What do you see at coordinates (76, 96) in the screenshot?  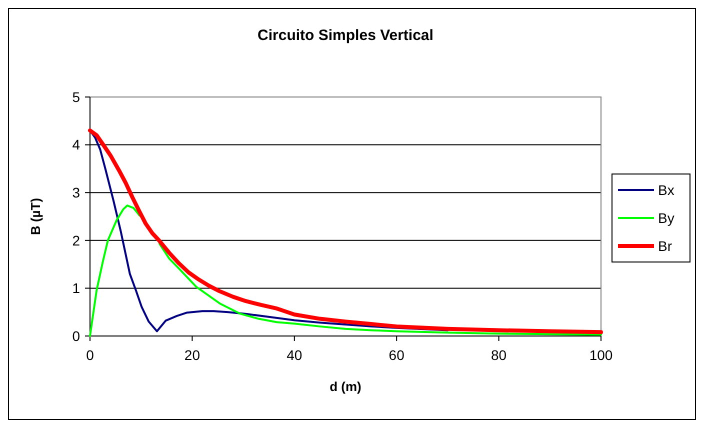 I see `y-tick-label: 5` at bounding box center [76, 96].